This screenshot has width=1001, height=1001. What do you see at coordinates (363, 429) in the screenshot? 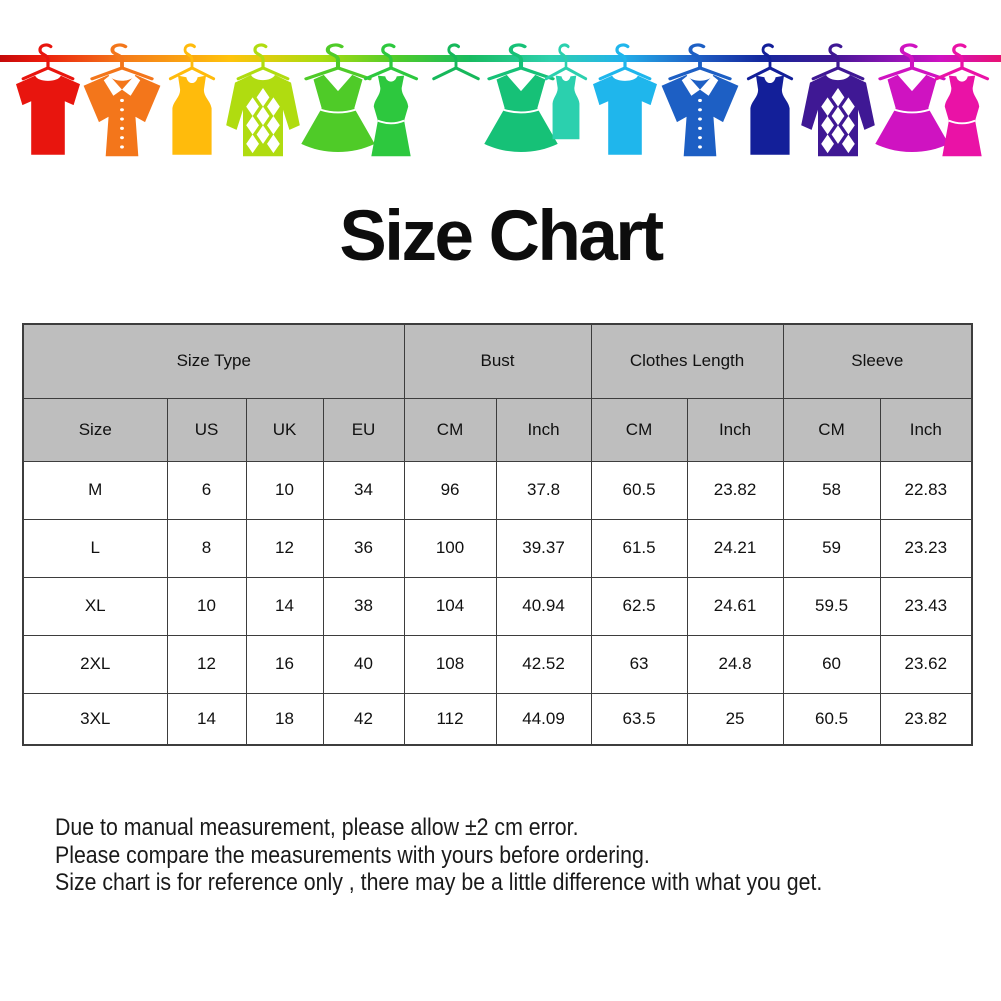
I see `column-header: EU` at bounding box center [363, 429].